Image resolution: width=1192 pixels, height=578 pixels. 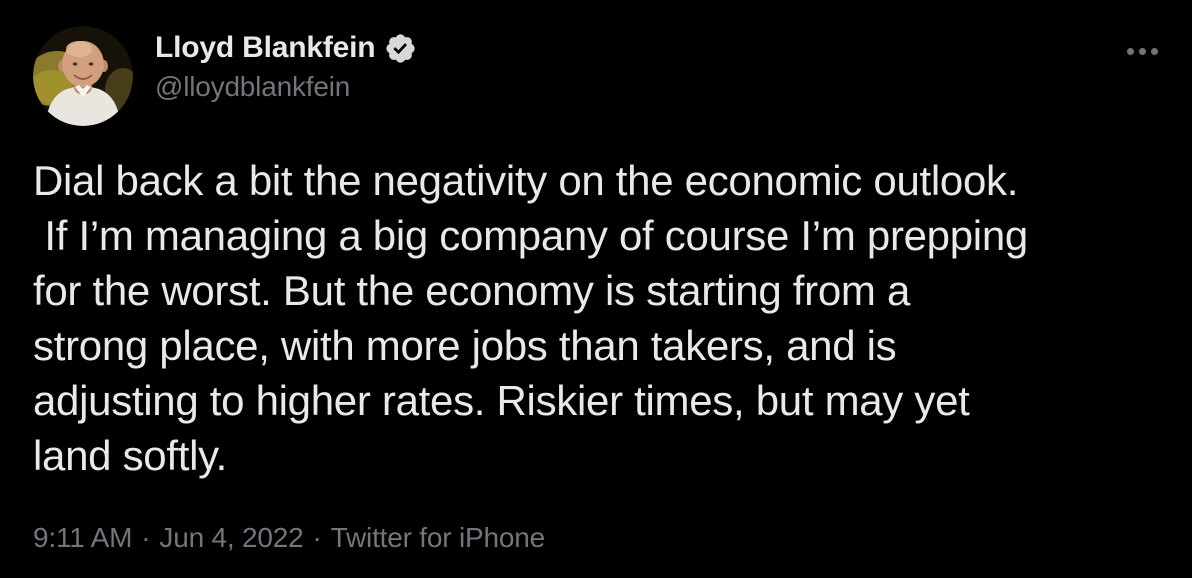 What do you see at coordinates (400, 48) in the screenshot?
I see `verified-badge-icon` at bounding box center [400, 48].